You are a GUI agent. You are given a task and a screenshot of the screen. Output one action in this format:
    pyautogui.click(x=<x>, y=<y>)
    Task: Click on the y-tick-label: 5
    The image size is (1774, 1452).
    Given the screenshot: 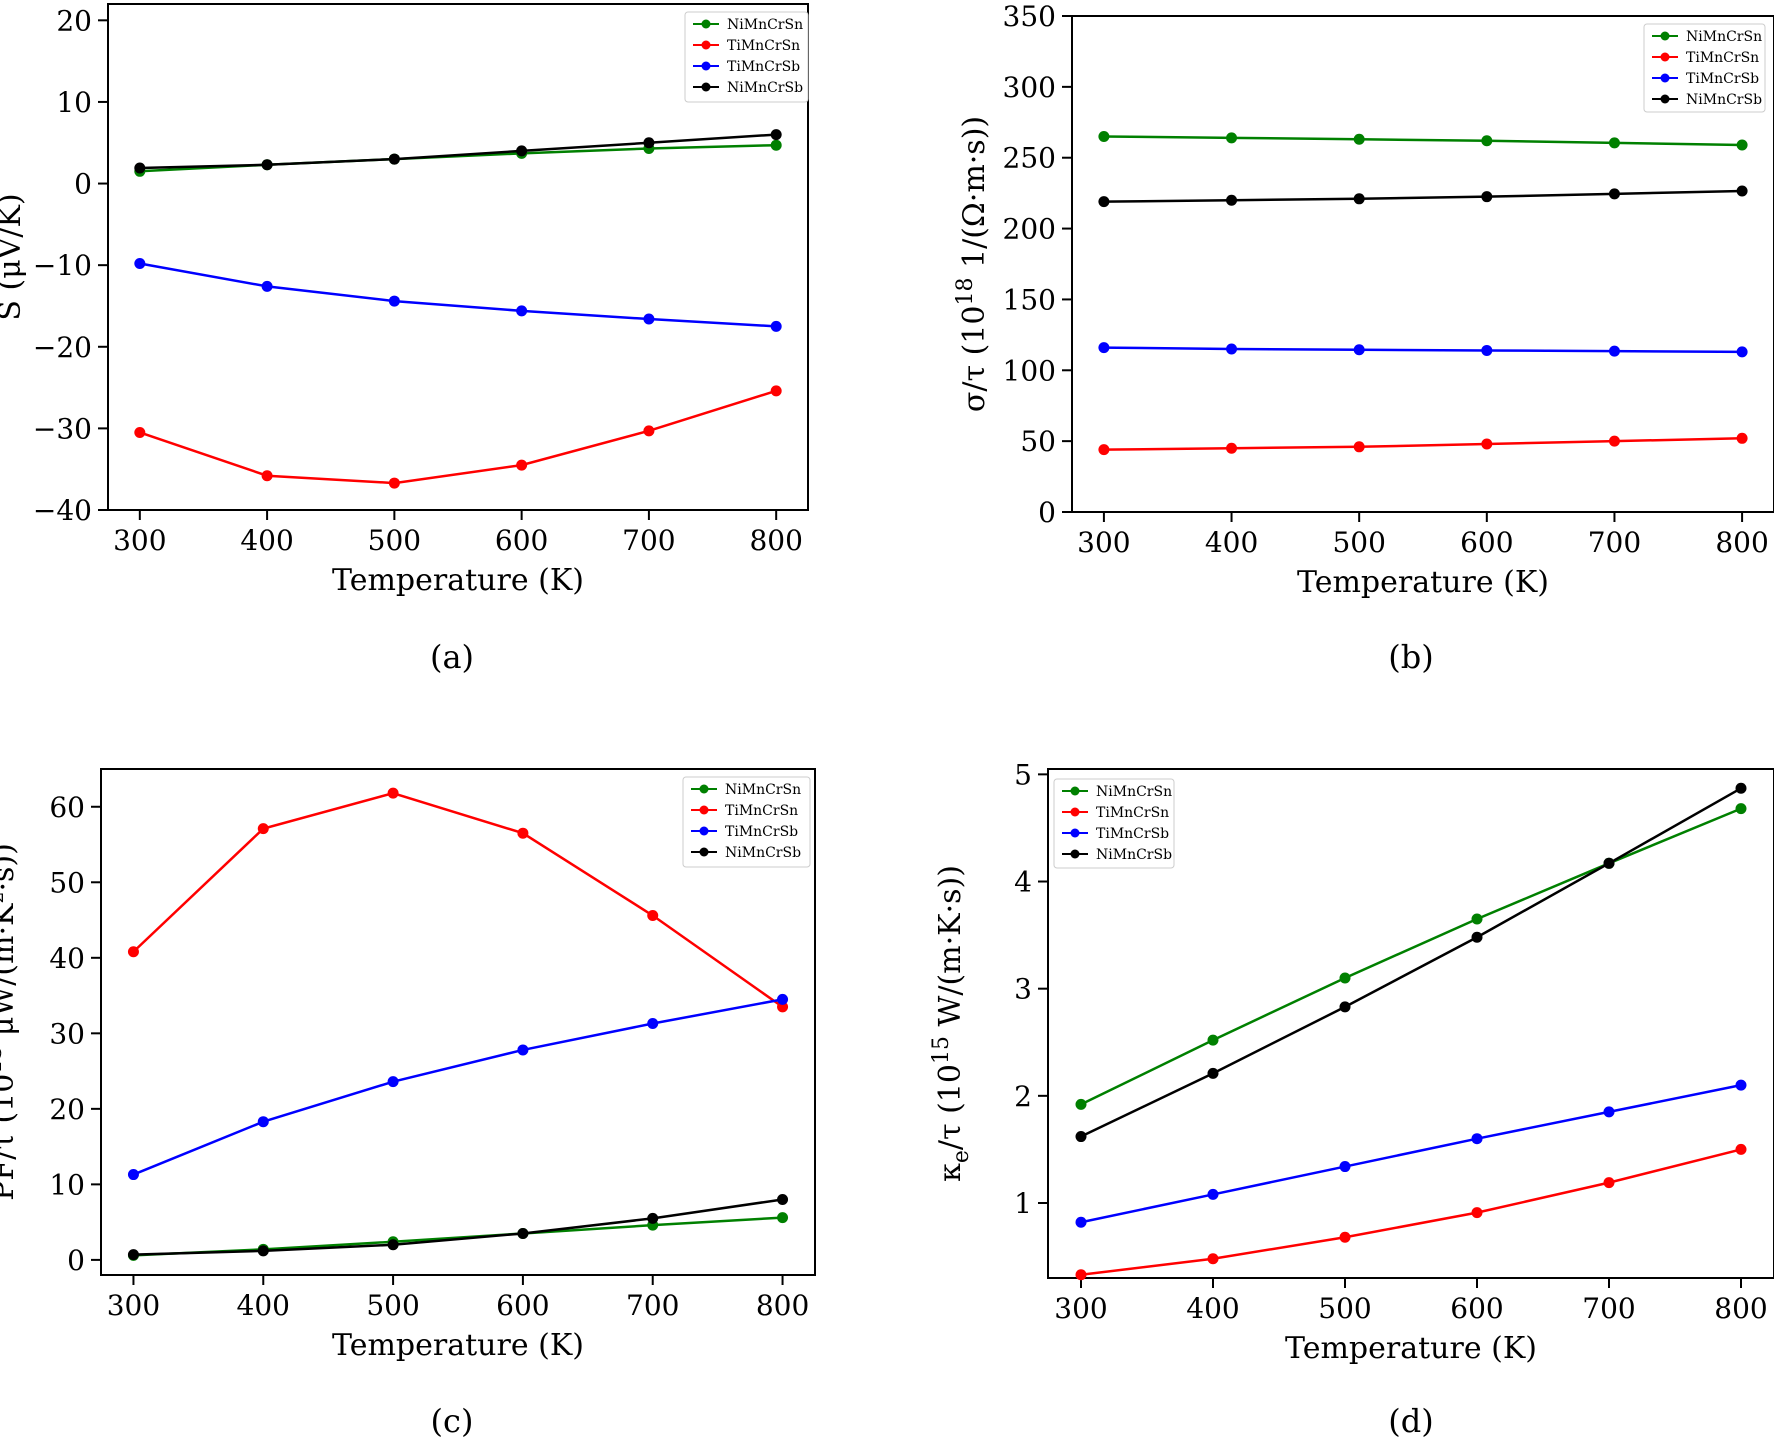 What is the action you would take?
    pyautogui.click(x=1023, y=774)
    